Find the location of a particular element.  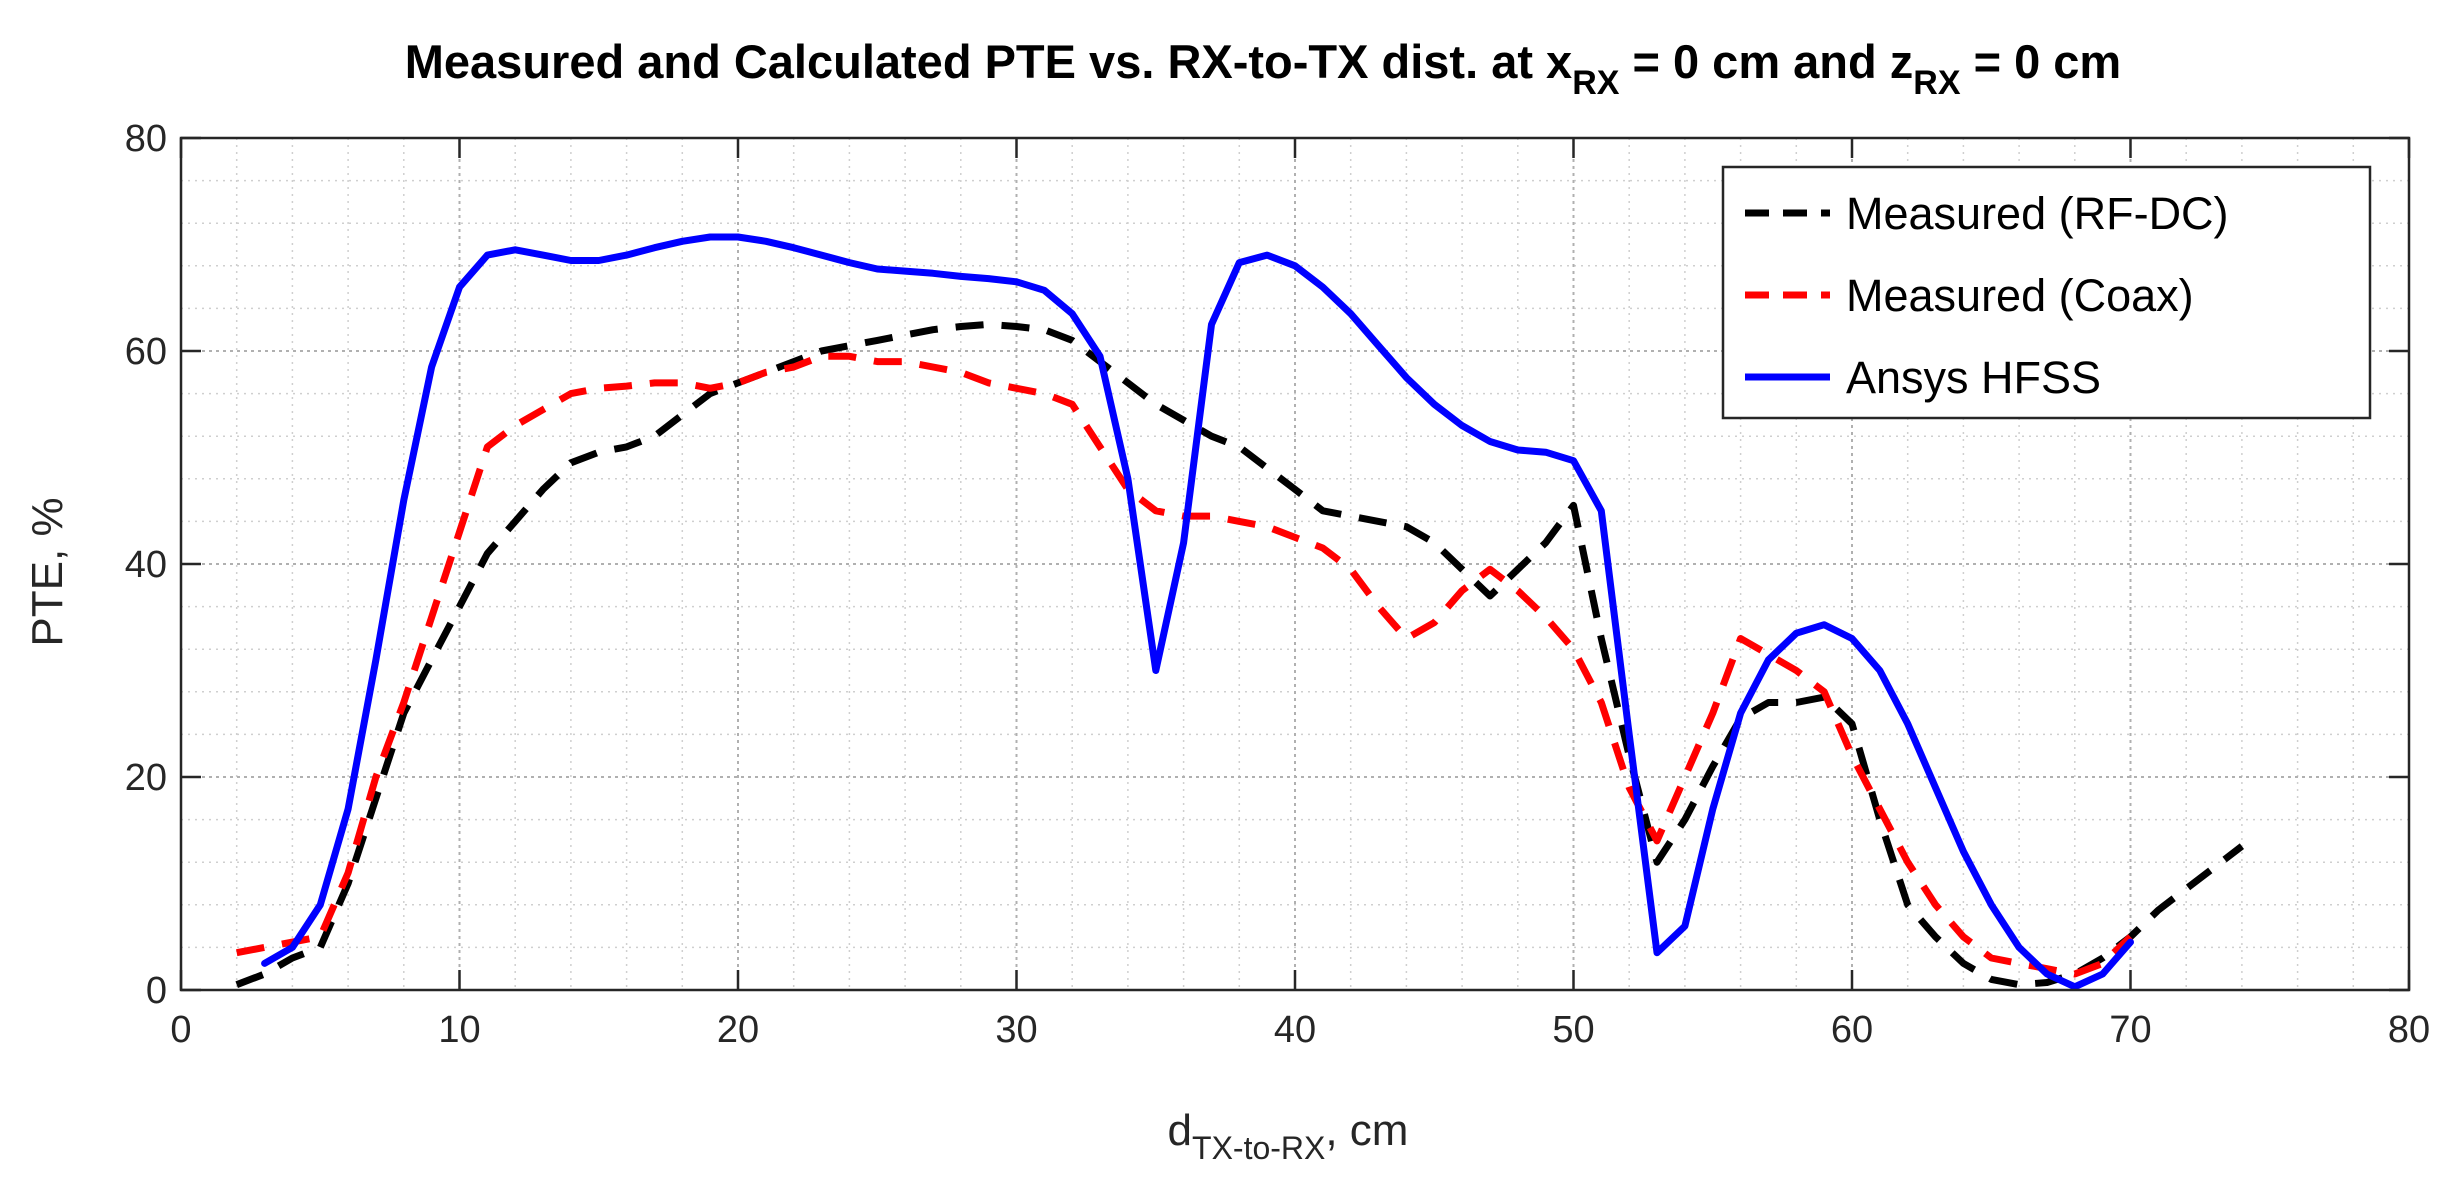

legend-label: Measured (Coax) is located at coordinates (2020, 295).